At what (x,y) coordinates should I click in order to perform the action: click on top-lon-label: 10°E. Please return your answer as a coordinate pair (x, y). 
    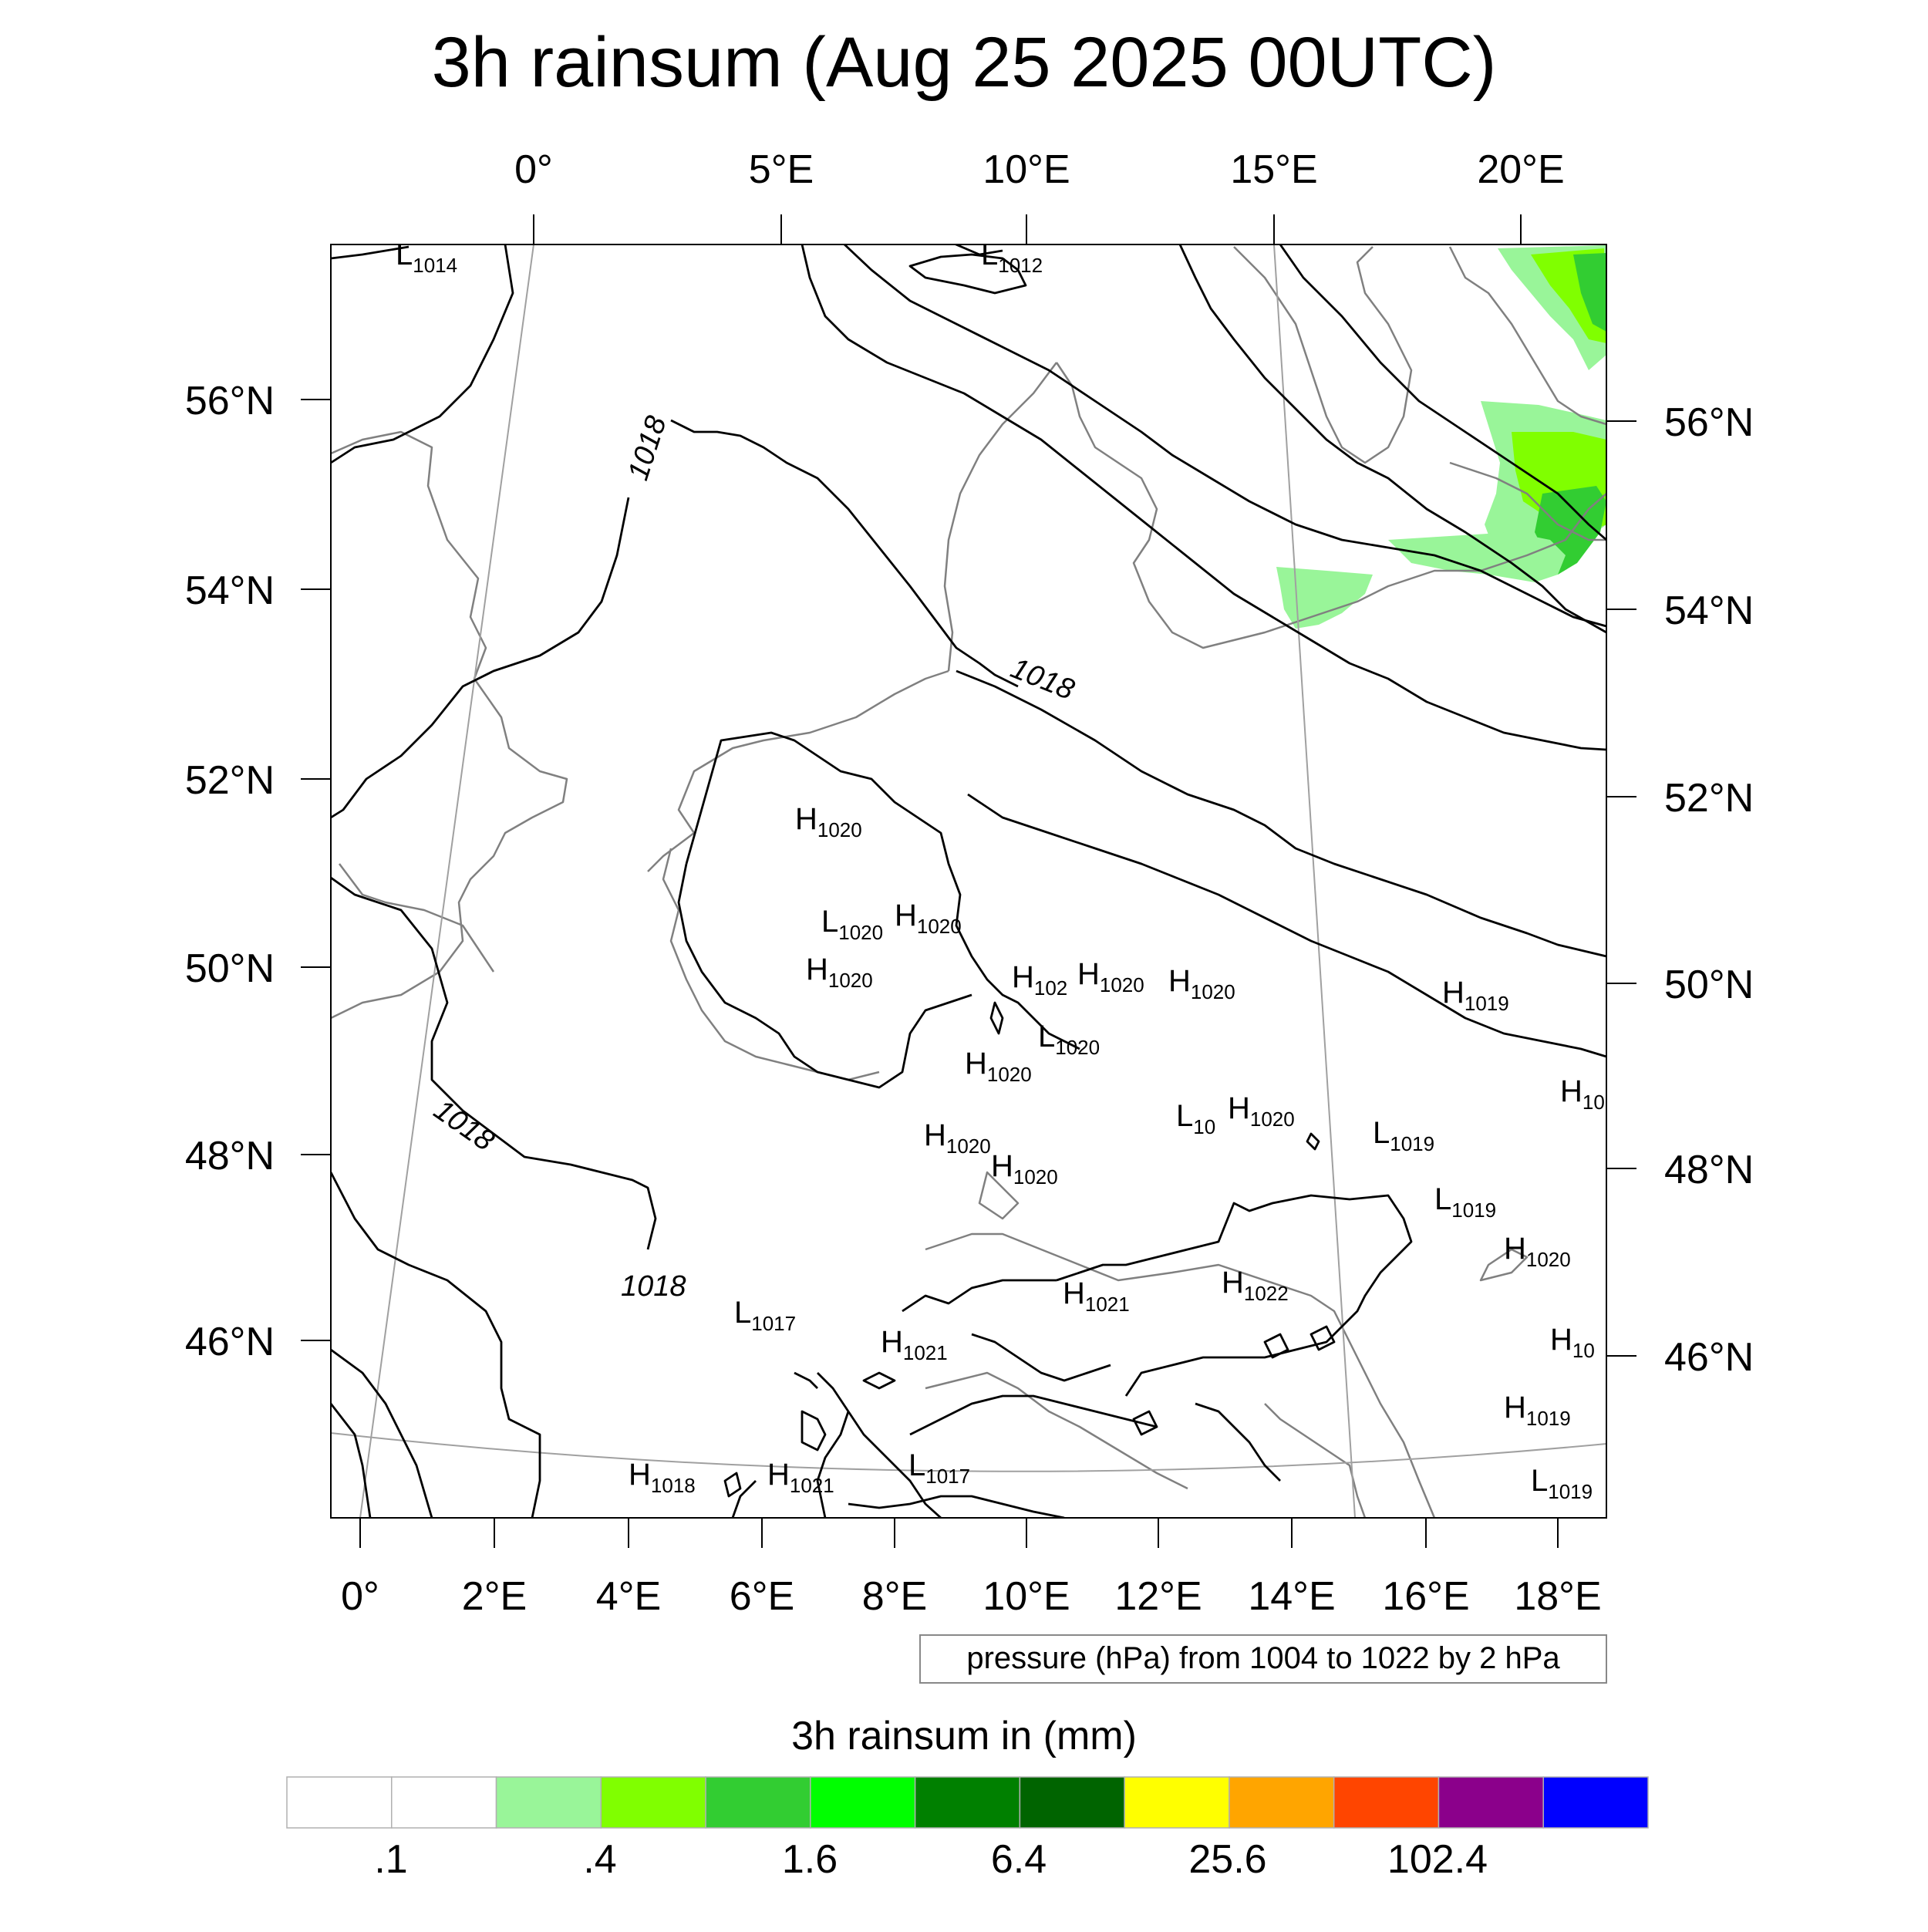
    Looking at the image, I should click on (1027, 169).